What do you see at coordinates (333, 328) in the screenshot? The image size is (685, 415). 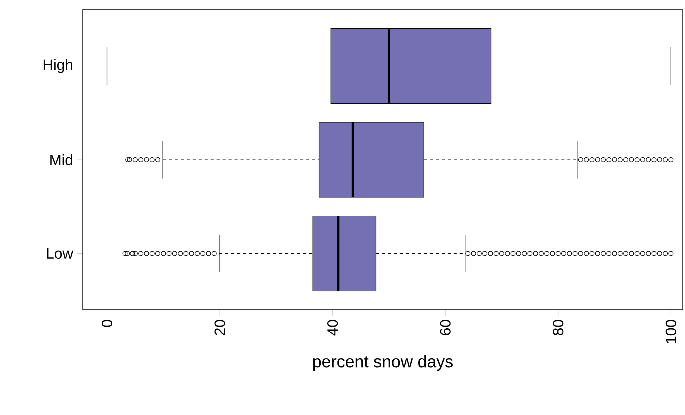 I see `x-tick-label: 40` at bounding box center [333, 328].